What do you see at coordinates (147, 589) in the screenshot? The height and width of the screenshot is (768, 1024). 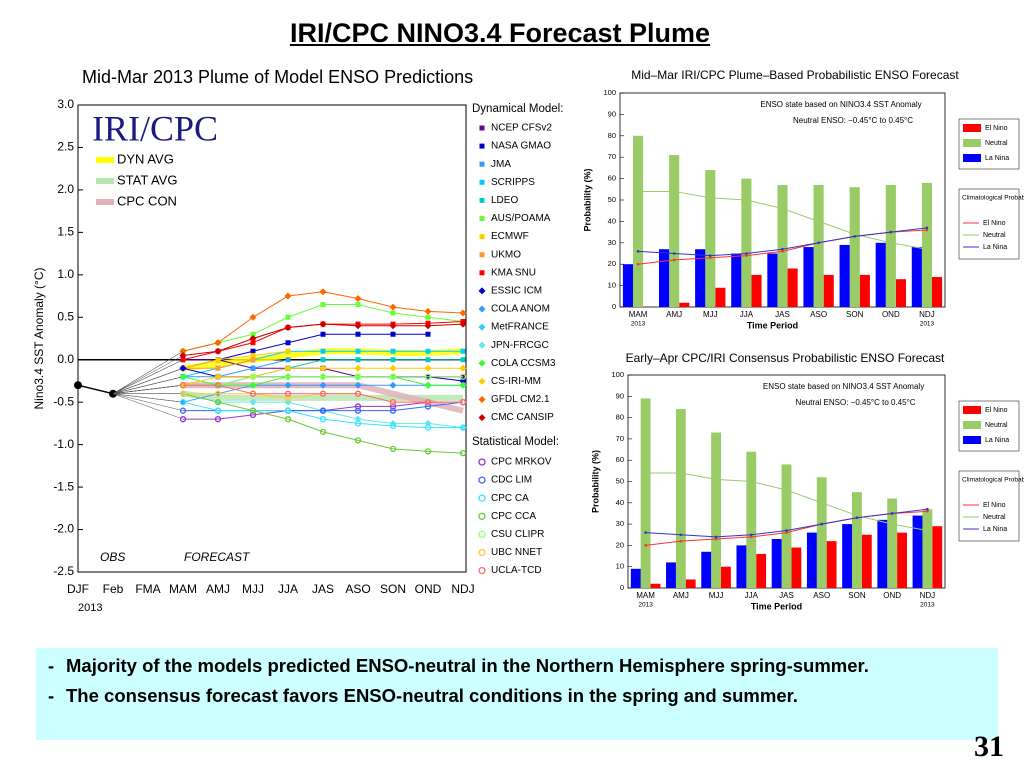 I see `x-tick-label: FMA` at bounding box center [147, 589].